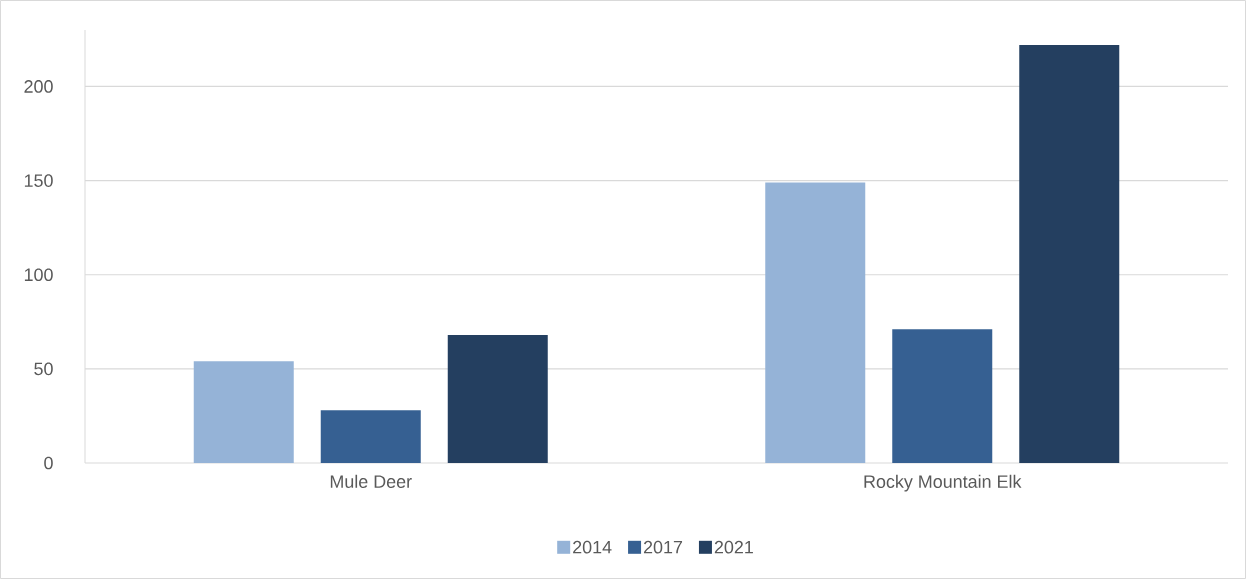  What do you see at coordinates (38, 275) in the screenshot?
I see `y-tick-label: 100` at bounding box center [38, 275].